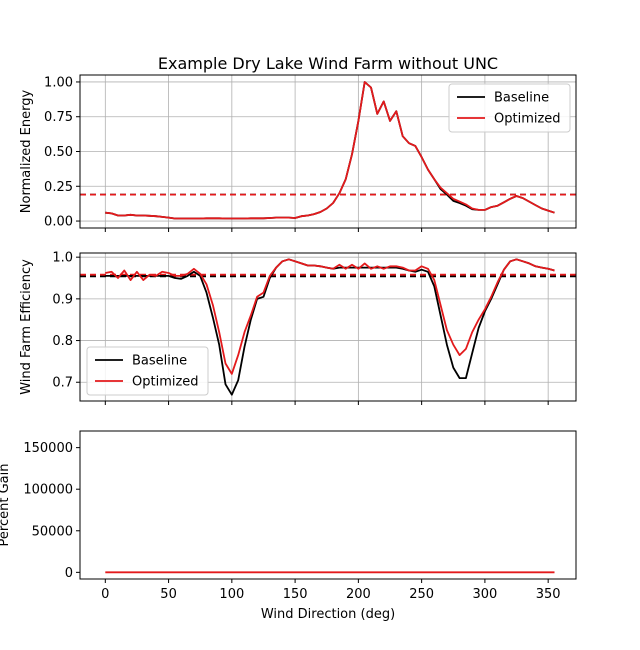  What do you see at coordinates (58, 187) in the screenshot?
I see `y-tick-label: 0.25` at bounding box center [58, 187].